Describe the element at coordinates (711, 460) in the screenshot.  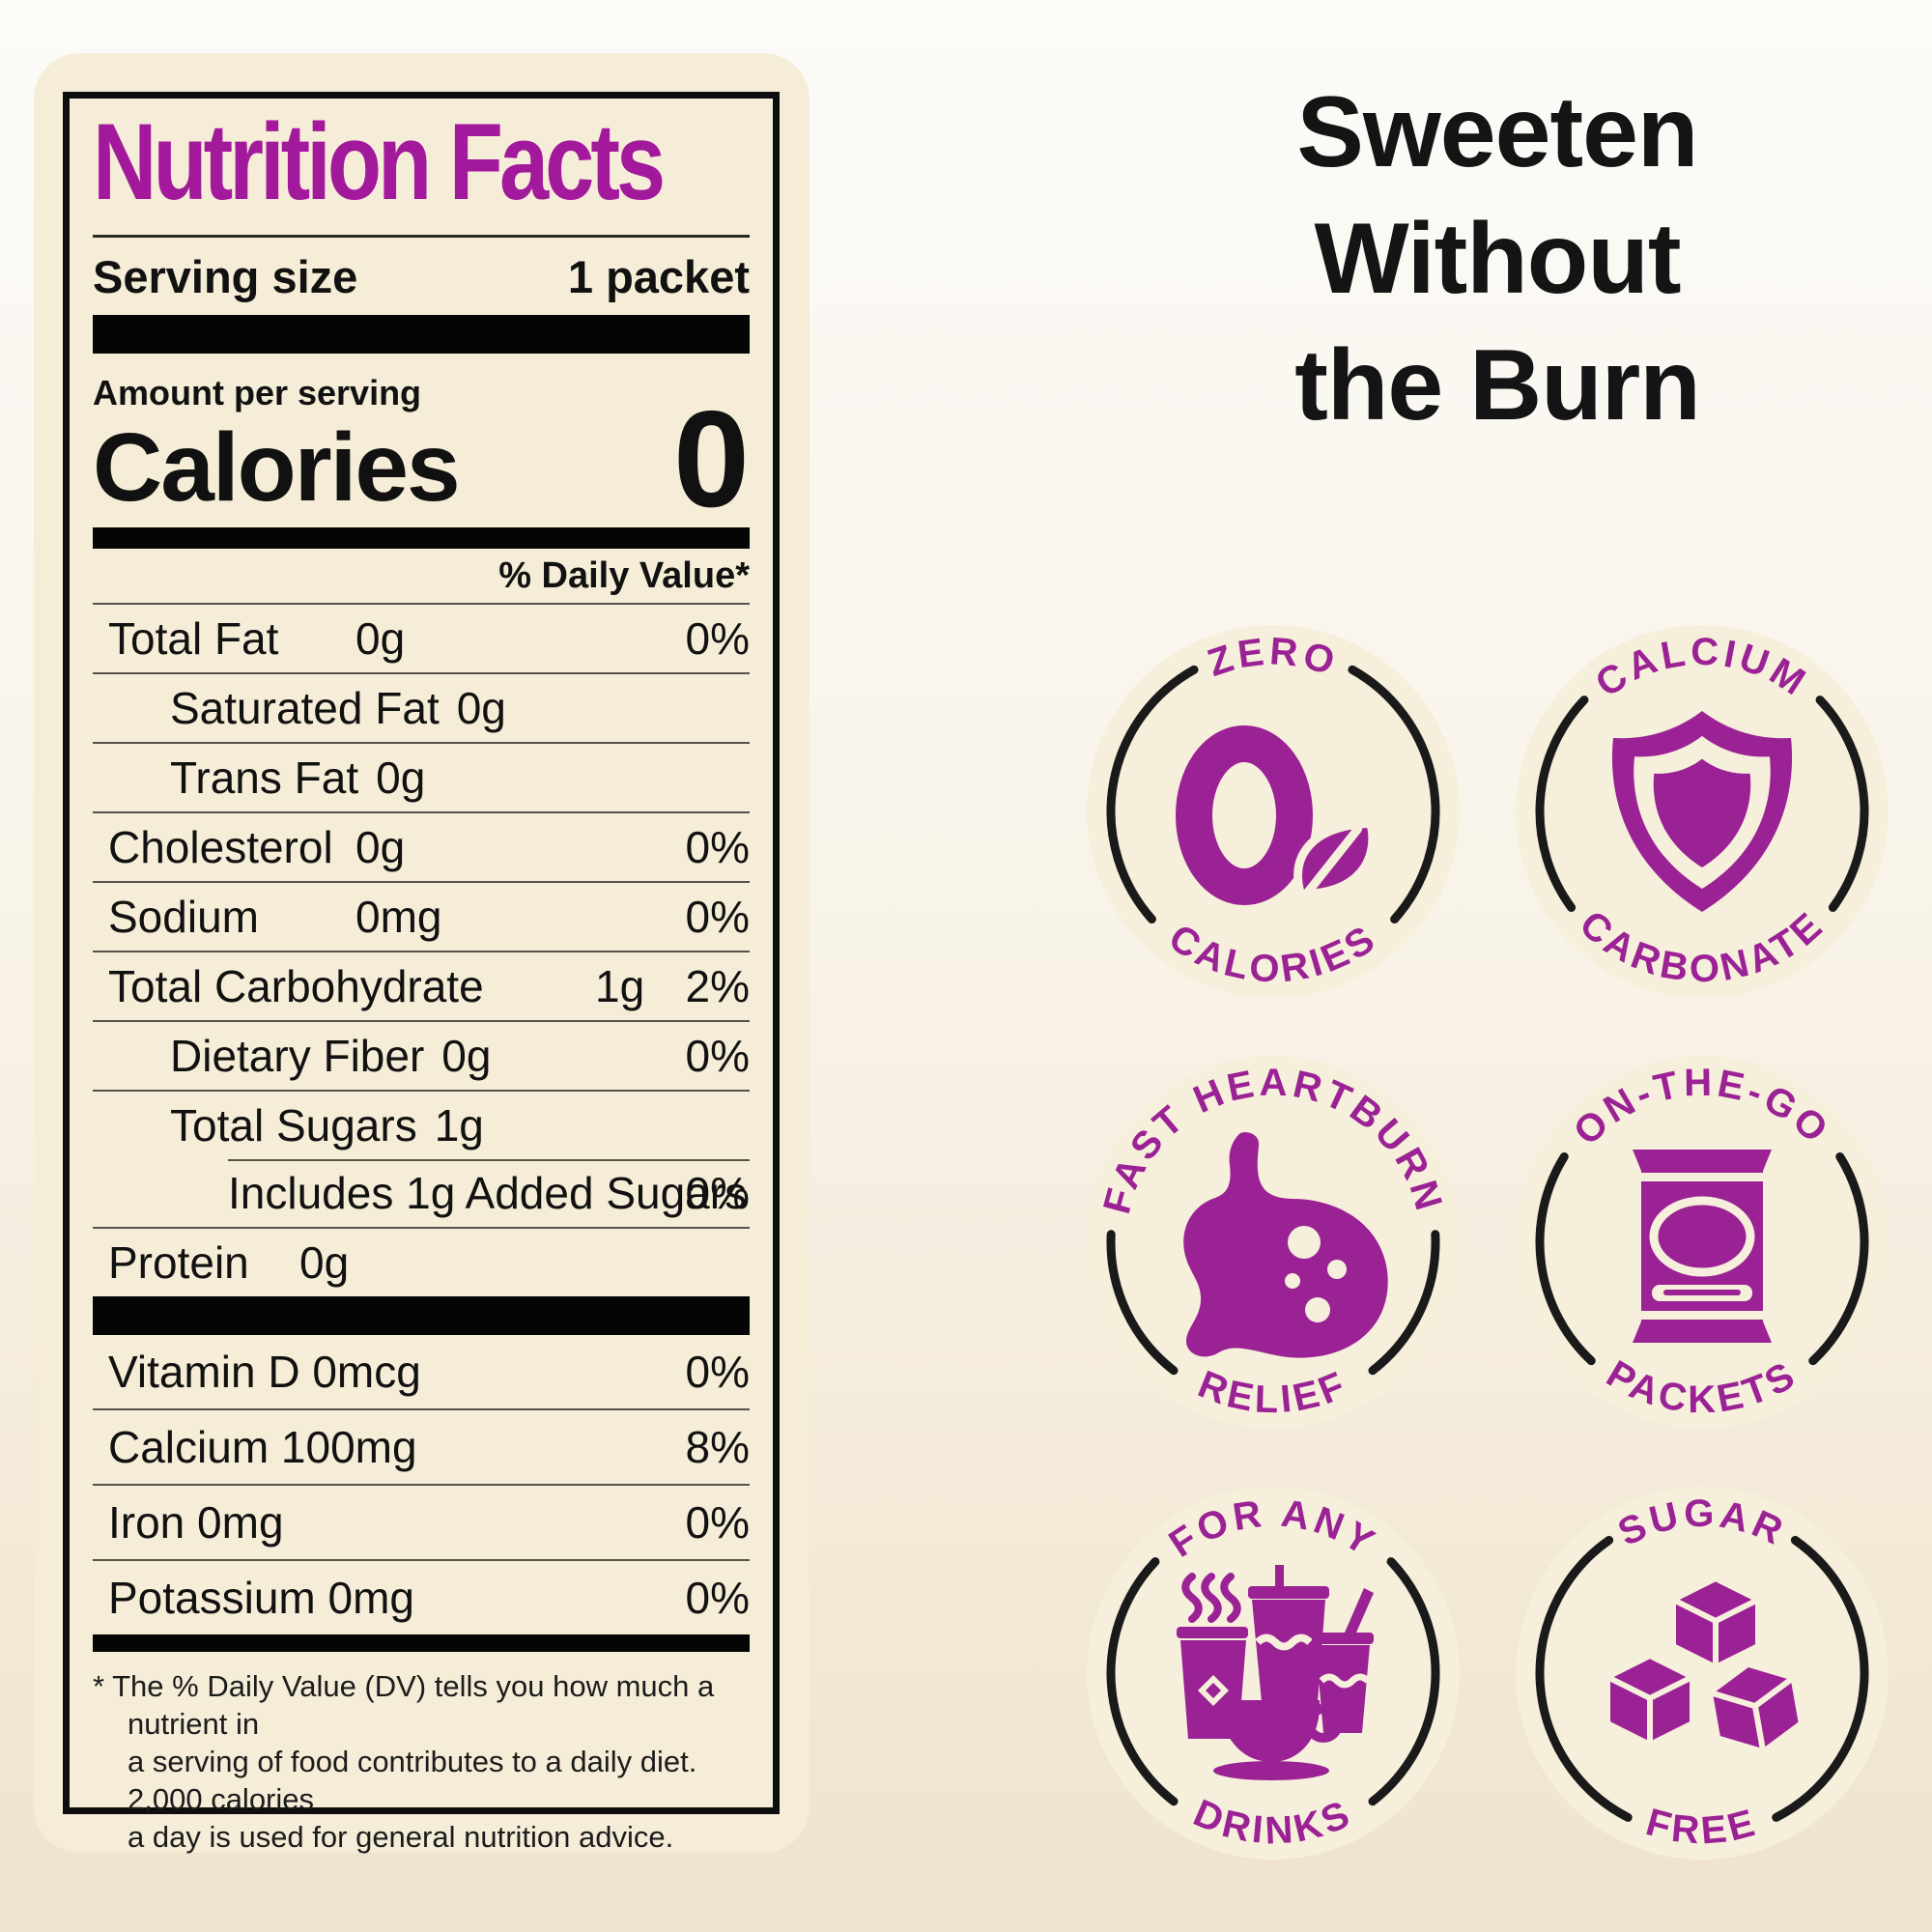
I see `calories-value: 0` at that location.